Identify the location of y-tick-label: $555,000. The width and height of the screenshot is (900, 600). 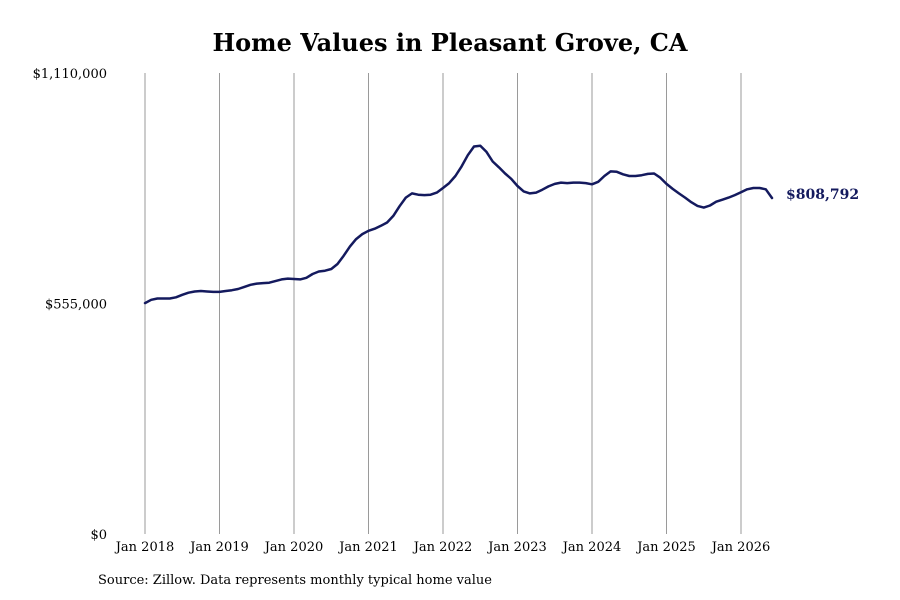
(76, 305).